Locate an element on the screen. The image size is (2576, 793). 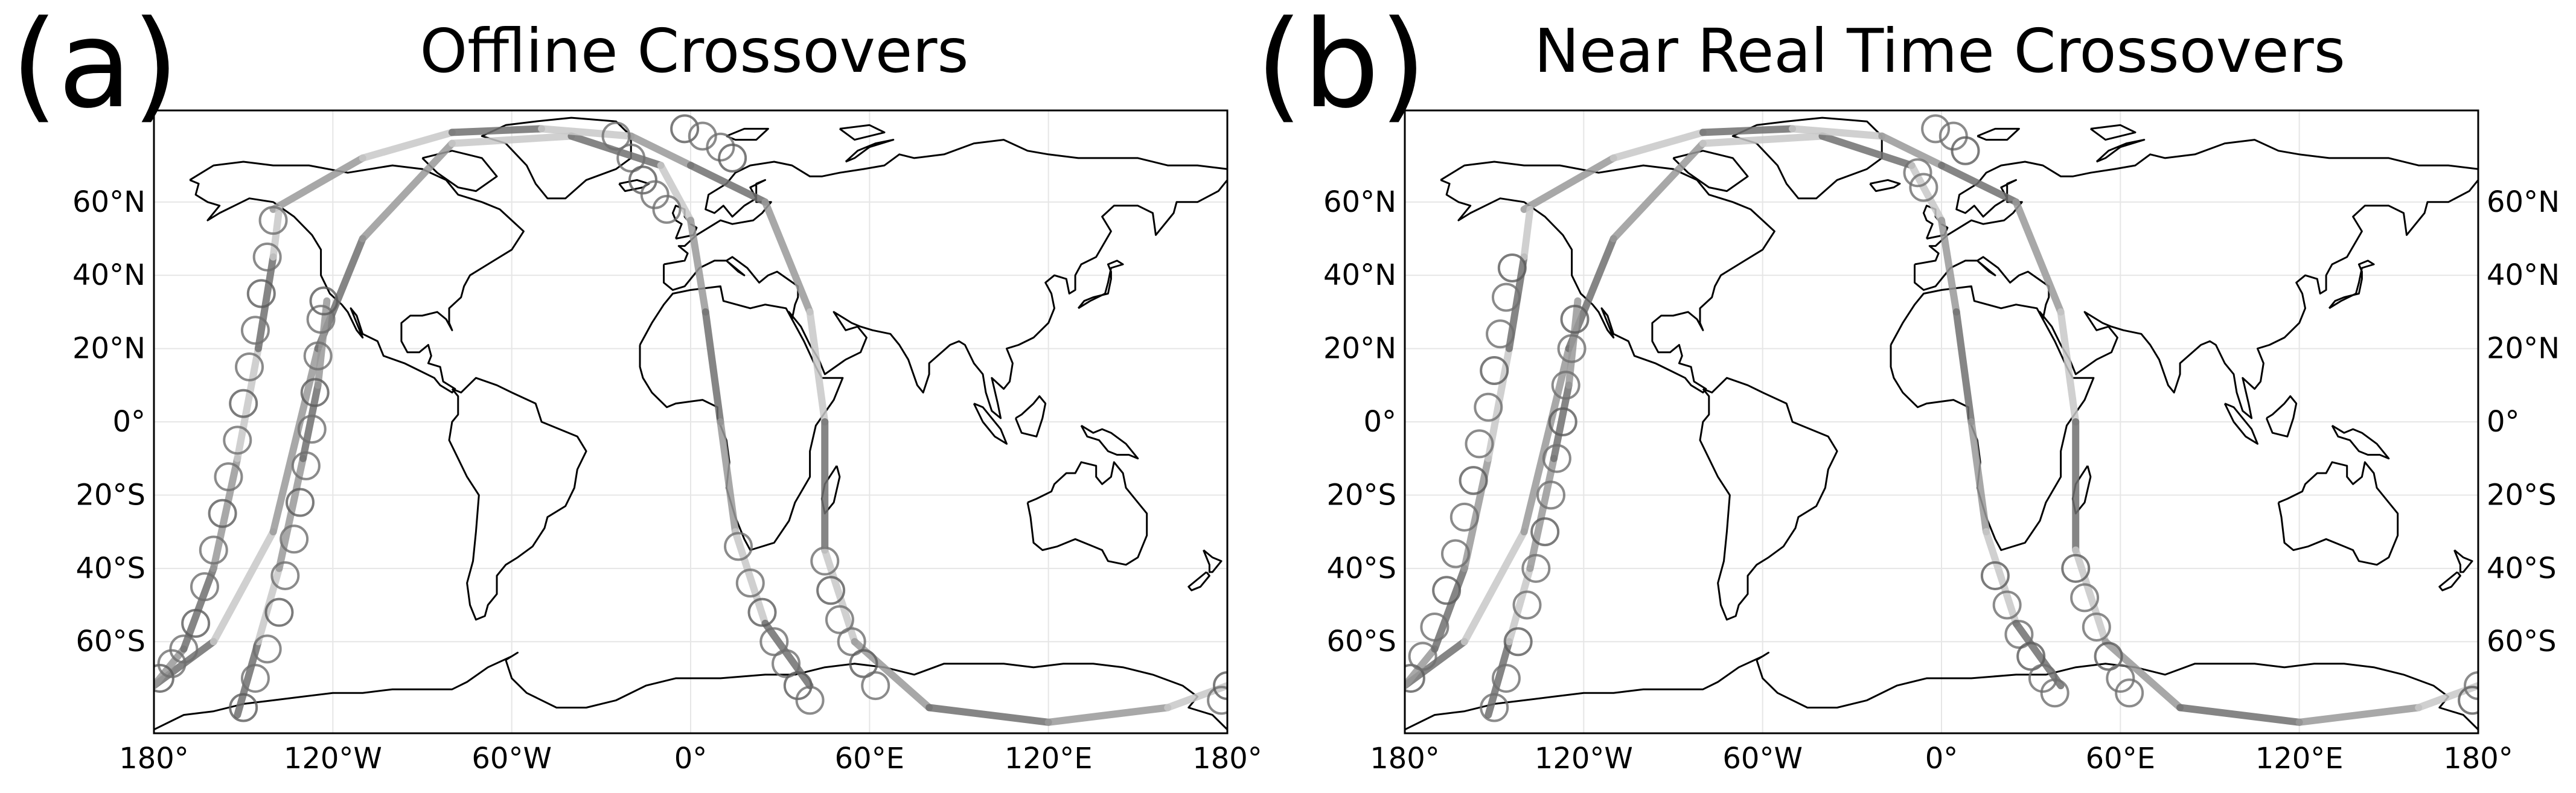
panel-letter: (a) is located at coordinates (95, 67).